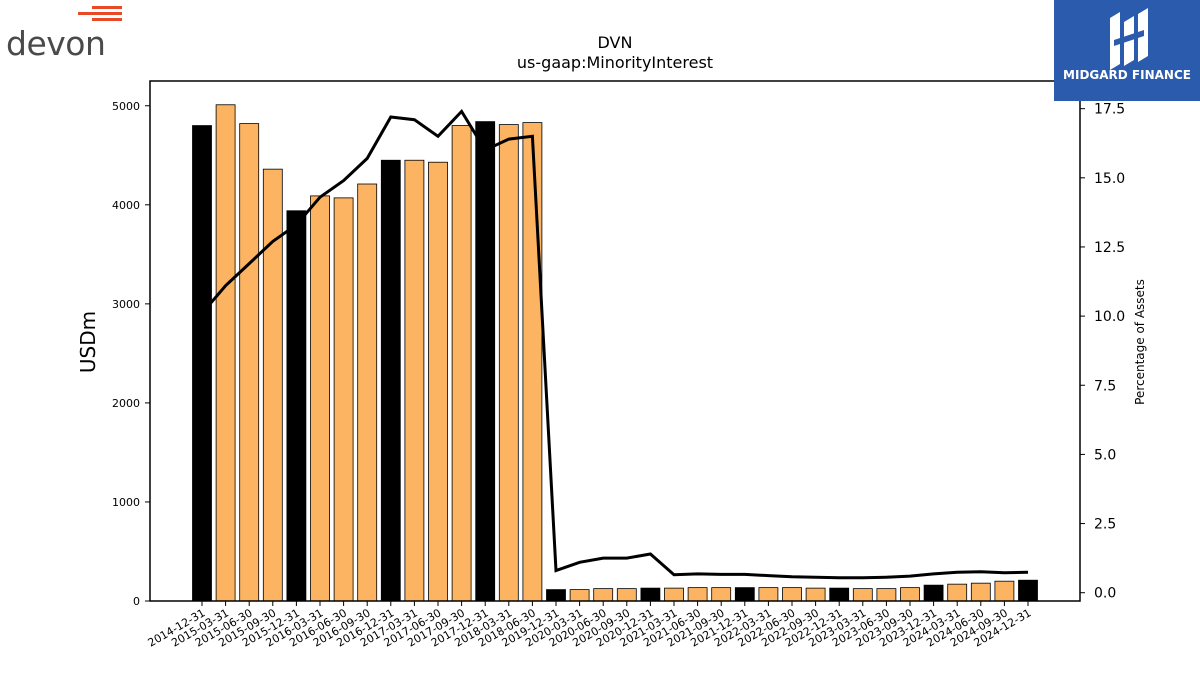 This screenshot has height=675, width=1200. What do you see at coordinates (126, 403) in the screenshot?
I see `y-tick-label: 2000` at bounding box center [126, 403].